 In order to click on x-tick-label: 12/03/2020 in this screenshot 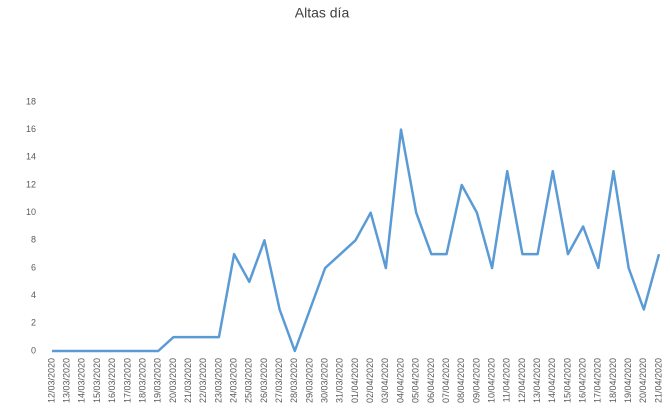, I will do `click(51, 380)`.